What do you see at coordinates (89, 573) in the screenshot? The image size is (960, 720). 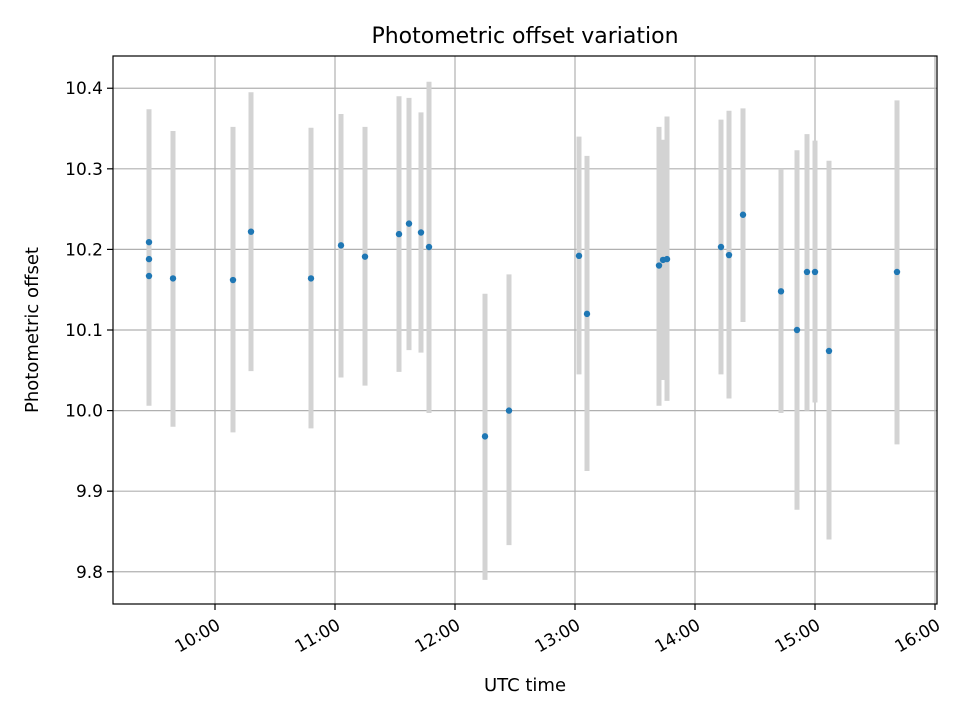 I see `y-tick-label: 9.8` at bounding box center [89, 573].